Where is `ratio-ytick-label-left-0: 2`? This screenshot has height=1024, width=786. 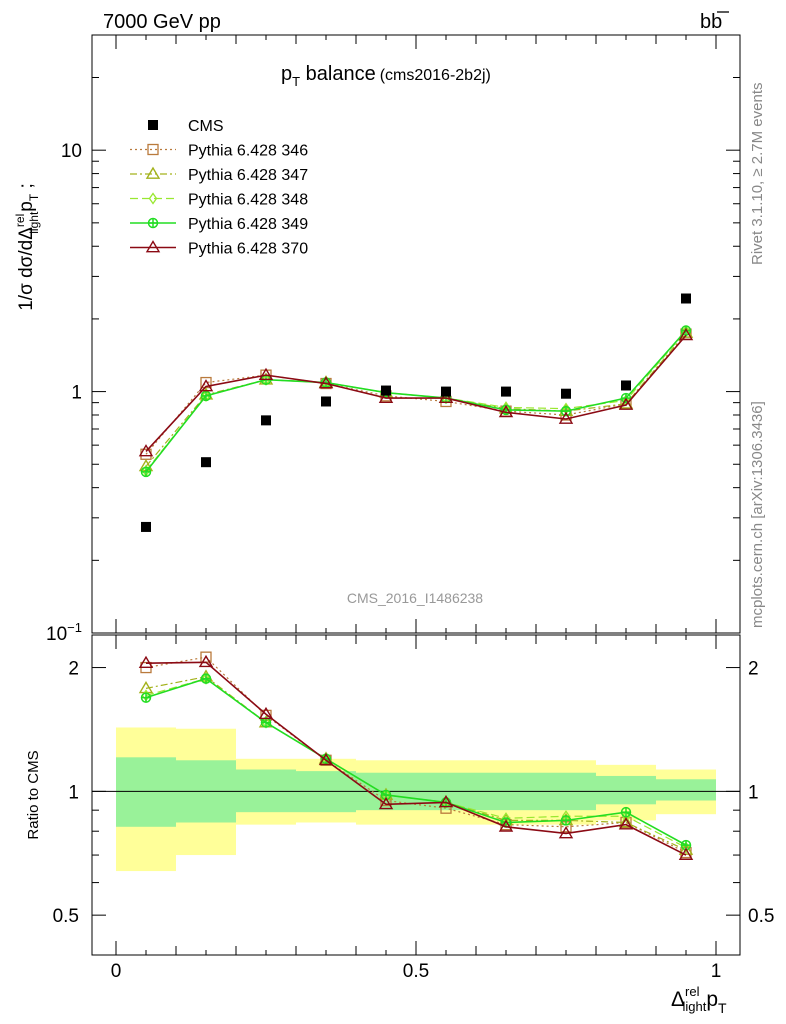
ratio-ytick-label-left-0: 2 is located at coordinates (73, 669).